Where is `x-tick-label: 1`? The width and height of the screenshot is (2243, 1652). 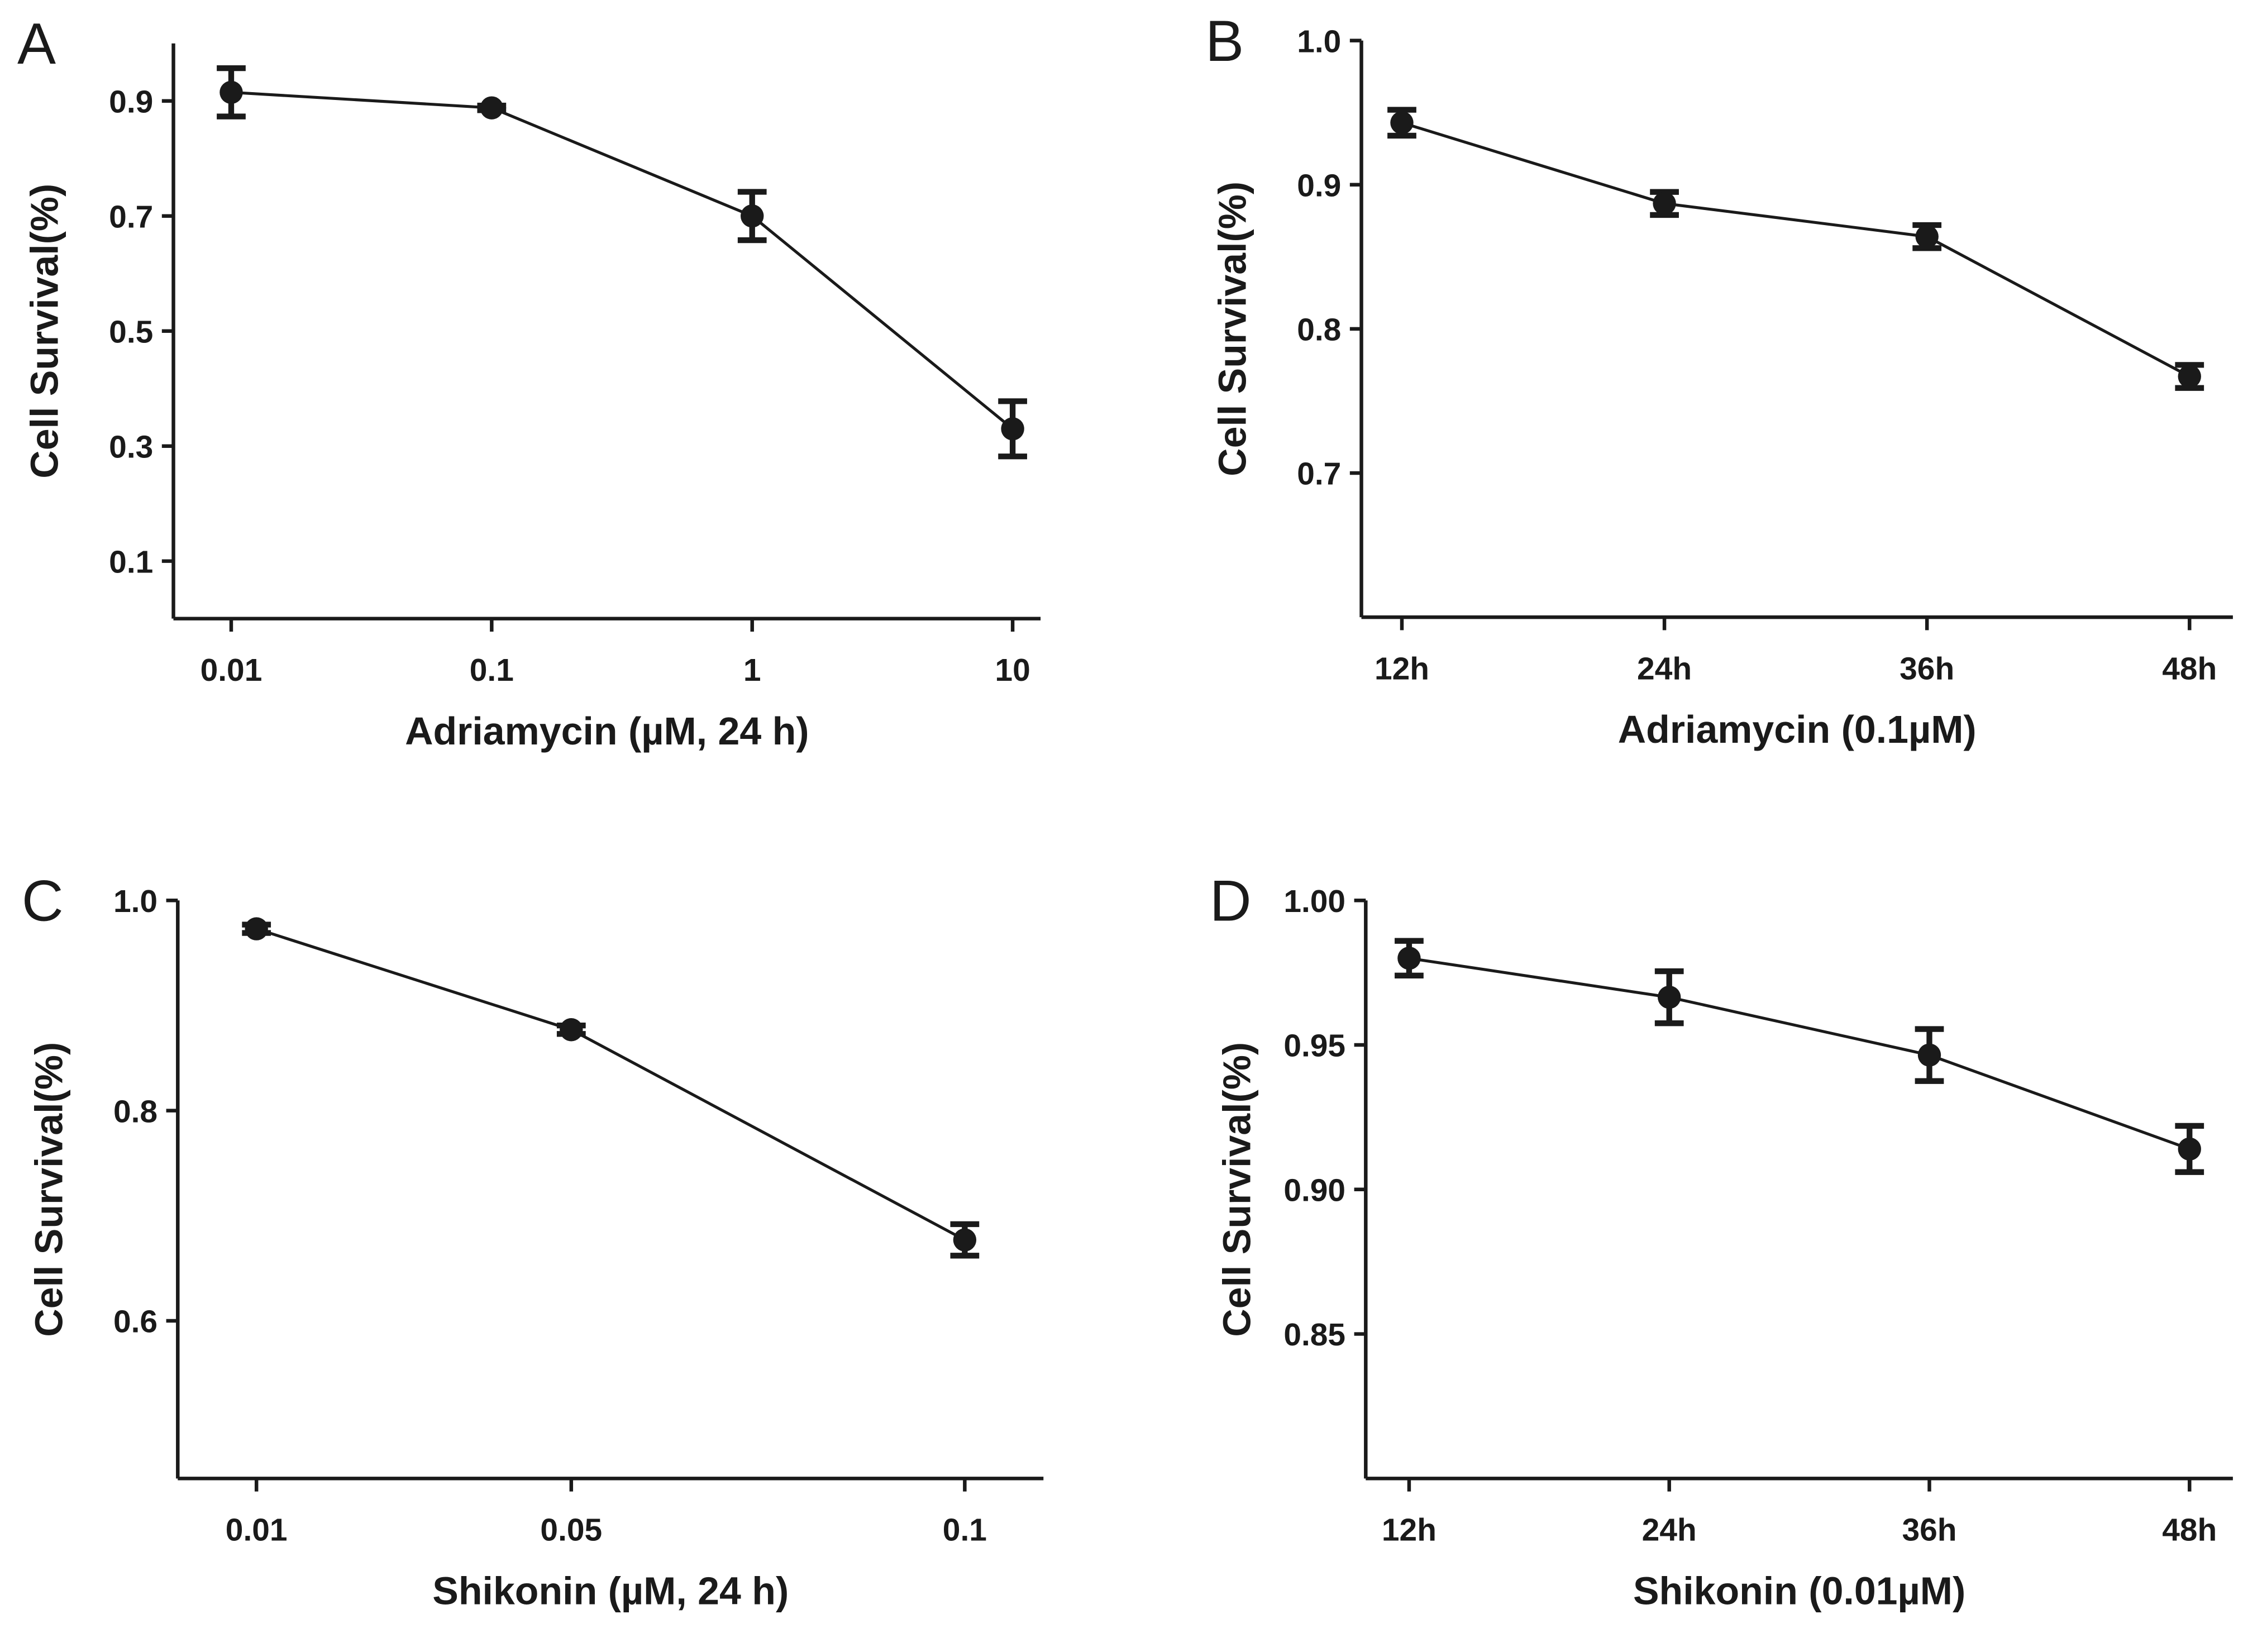 x-tick-label: 1 is located at coordinates (752, 670).